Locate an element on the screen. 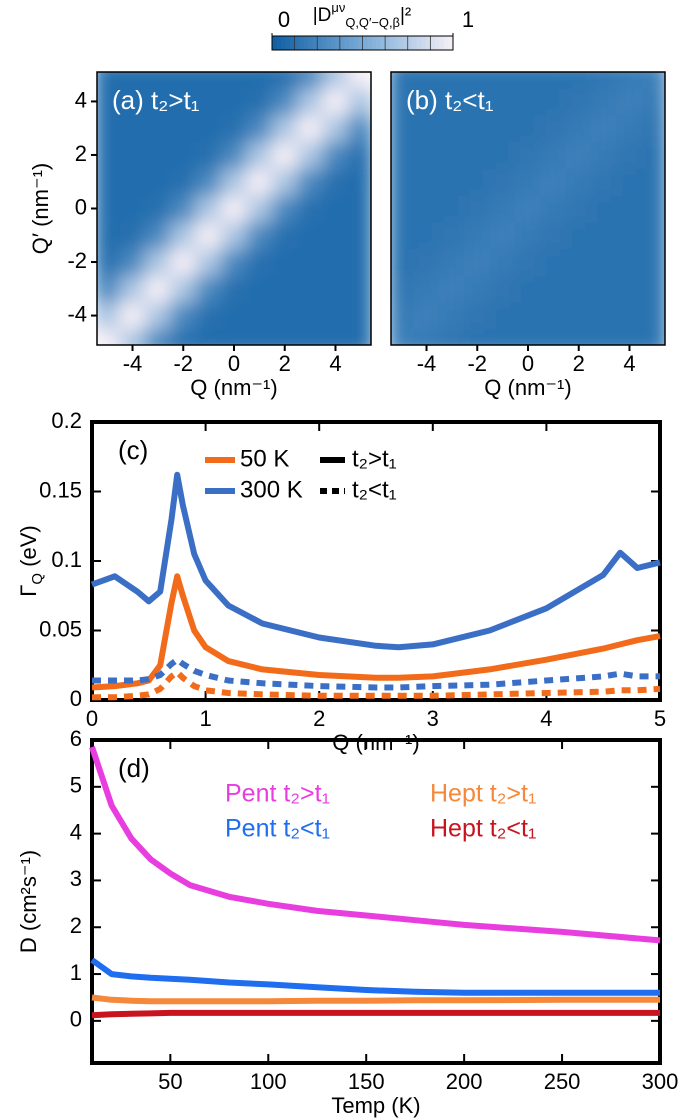  x-tick-label: 2 is located at coordinates (285, 363).